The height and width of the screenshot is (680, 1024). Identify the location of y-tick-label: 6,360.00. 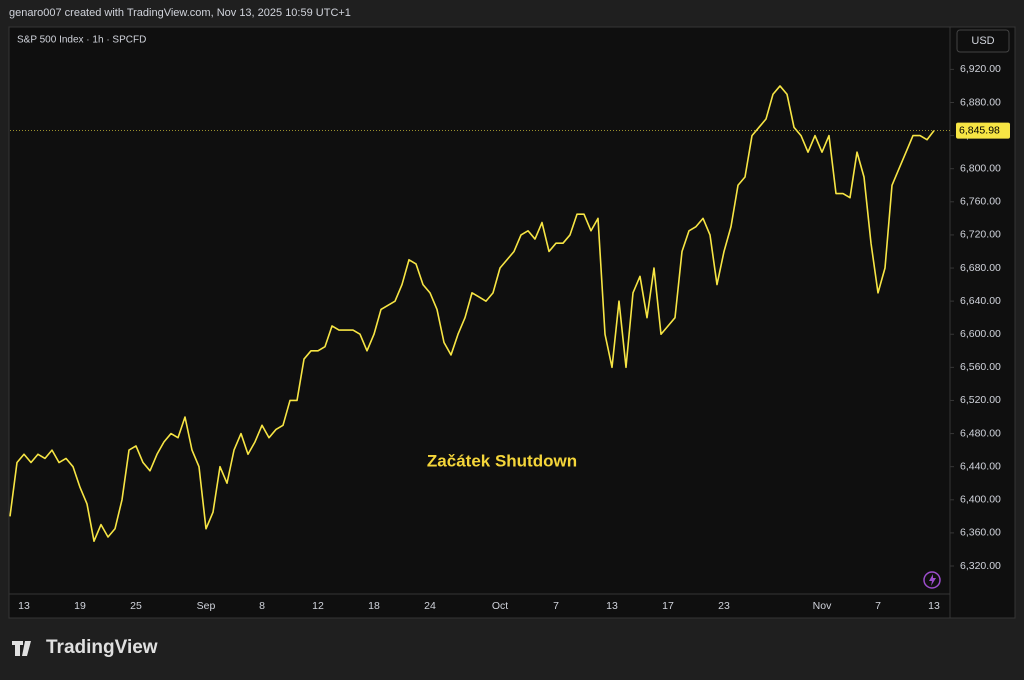
(980, 533).